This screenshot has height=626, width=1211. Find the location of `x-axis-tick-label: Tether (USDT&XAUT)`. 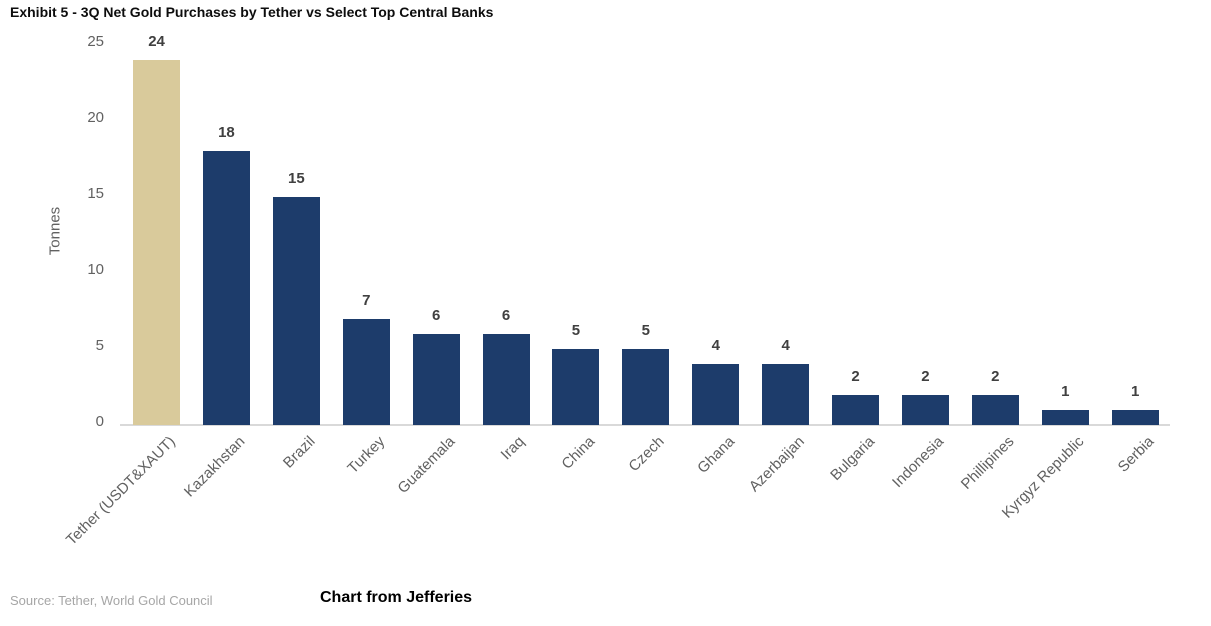

x-axis-tick-label: Tether (USDT&XAUT) is located at coordinates (120, 491).